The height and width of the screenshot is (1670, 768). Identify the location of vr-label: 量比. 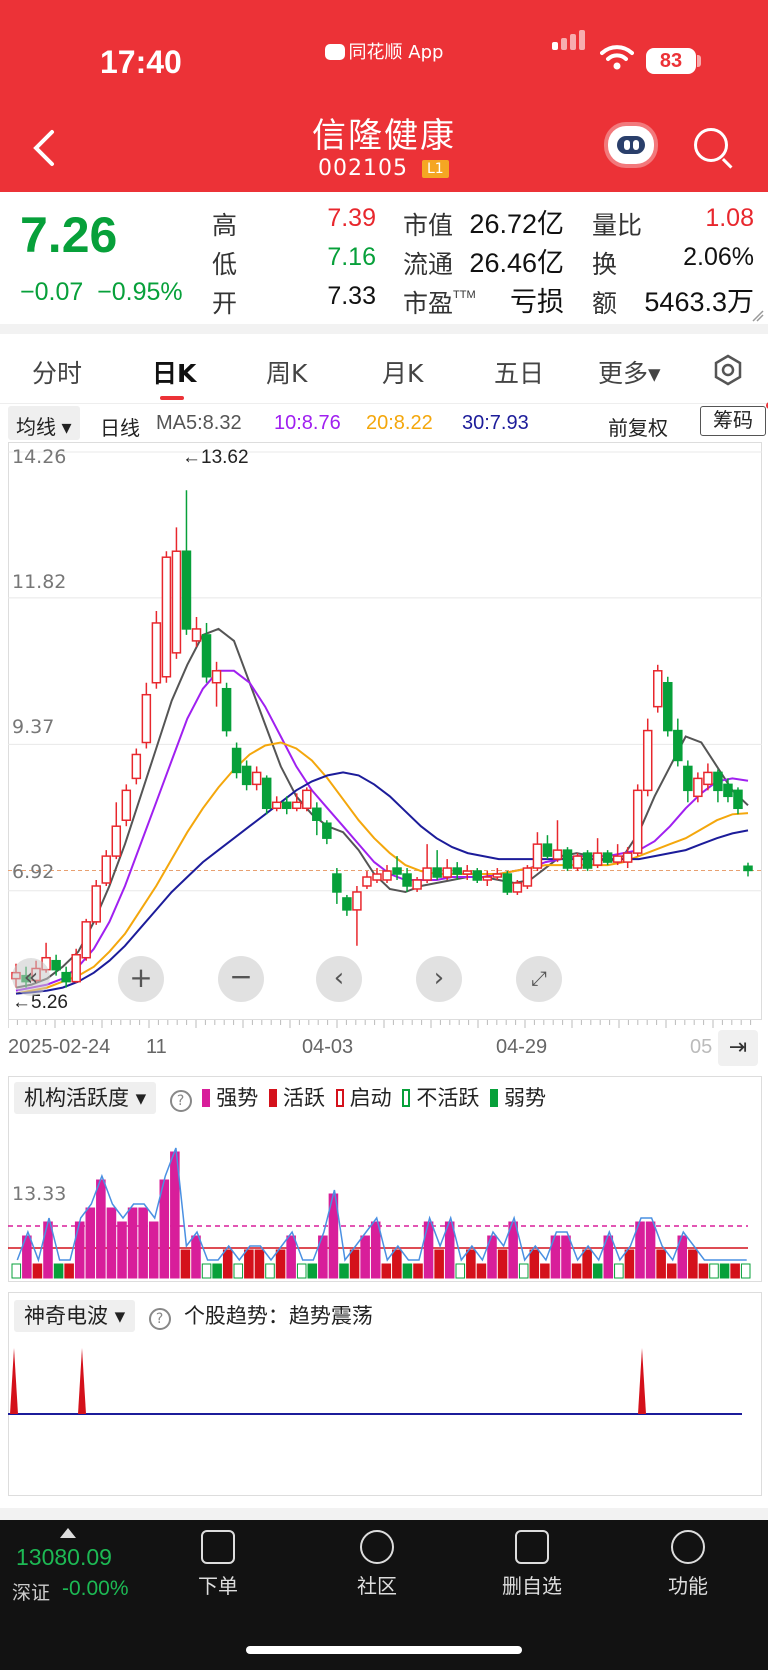
(617, 226).